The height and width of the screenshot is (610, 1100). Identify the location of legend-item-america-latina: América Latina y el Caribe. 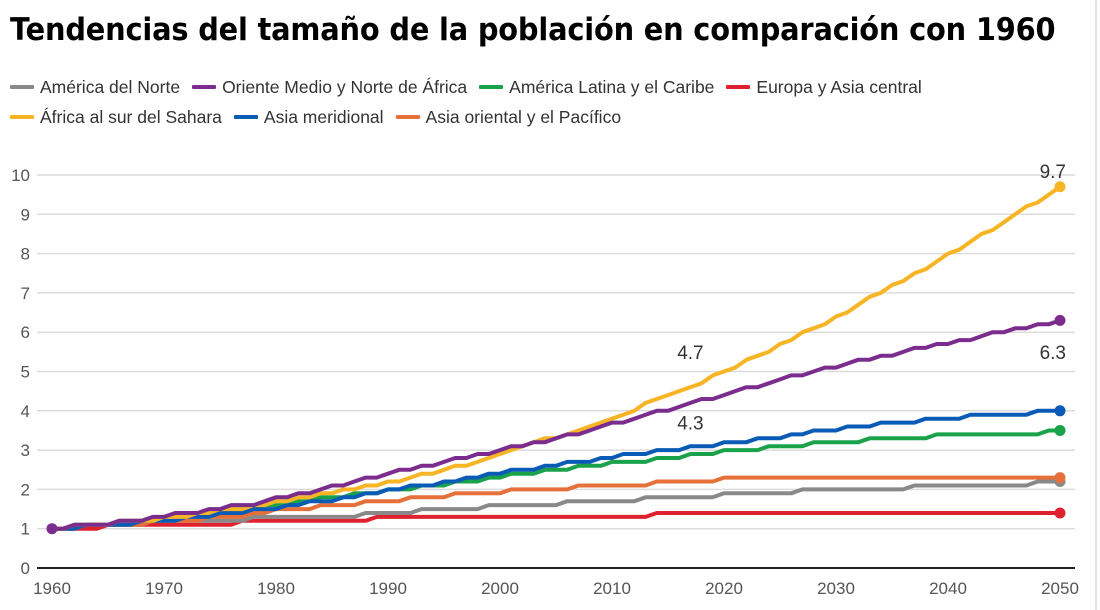
(596, 87).